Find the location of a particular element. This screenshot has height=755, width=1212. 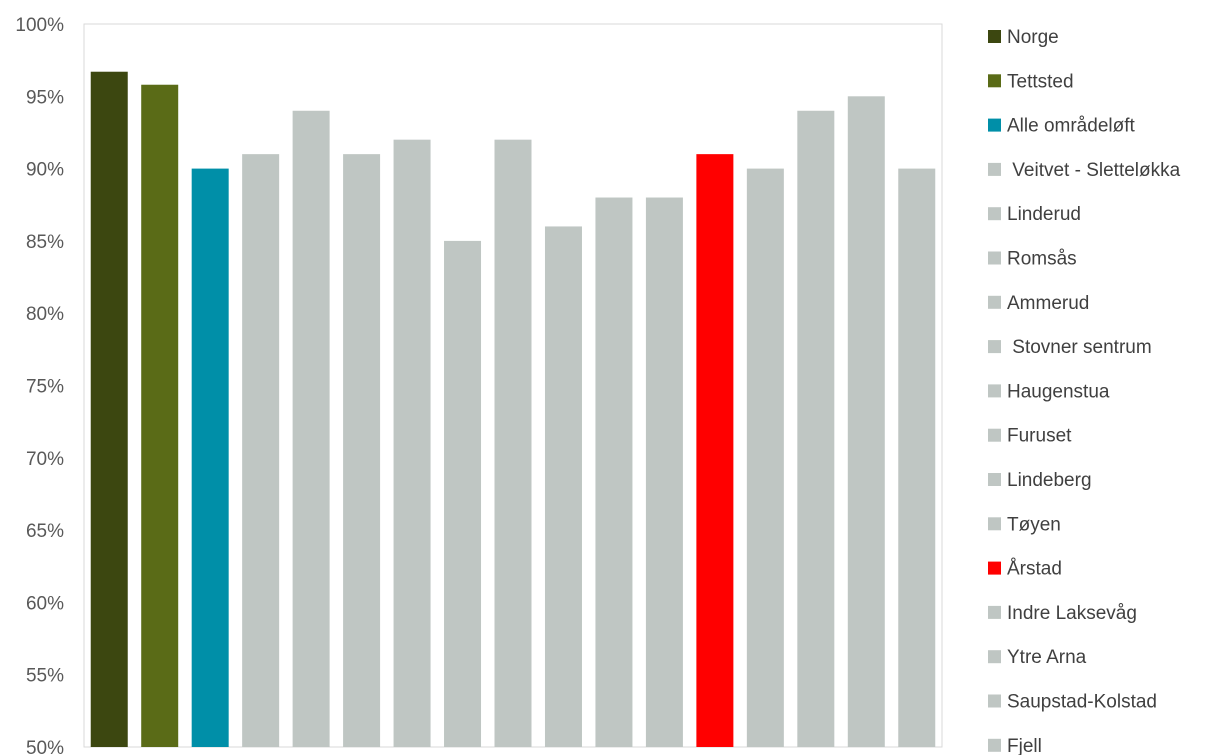

y-tick-label: 70% is located at coordinates (45, 459).